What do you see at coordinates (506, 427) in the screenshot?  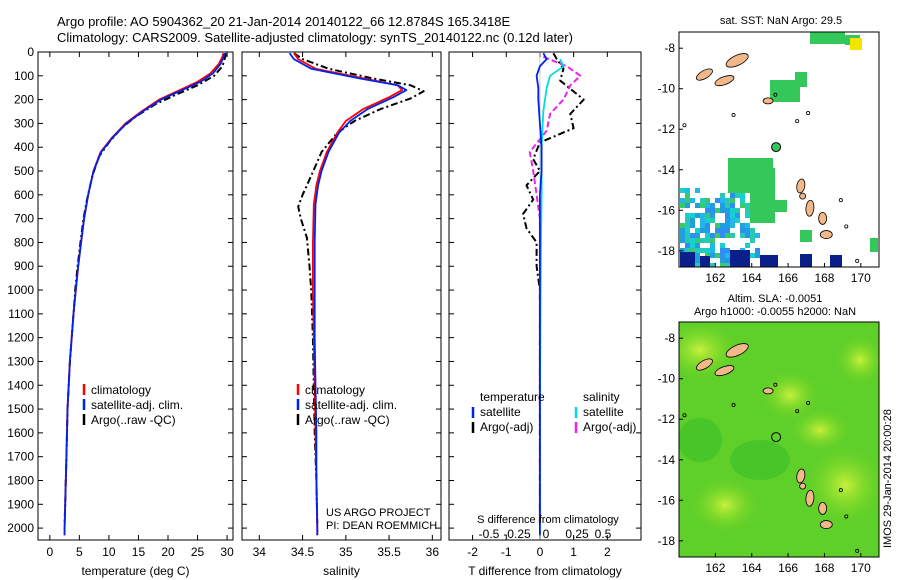 I see `diff-legend-label-t: Argo(-adj)` at bounding box center [506, 427].